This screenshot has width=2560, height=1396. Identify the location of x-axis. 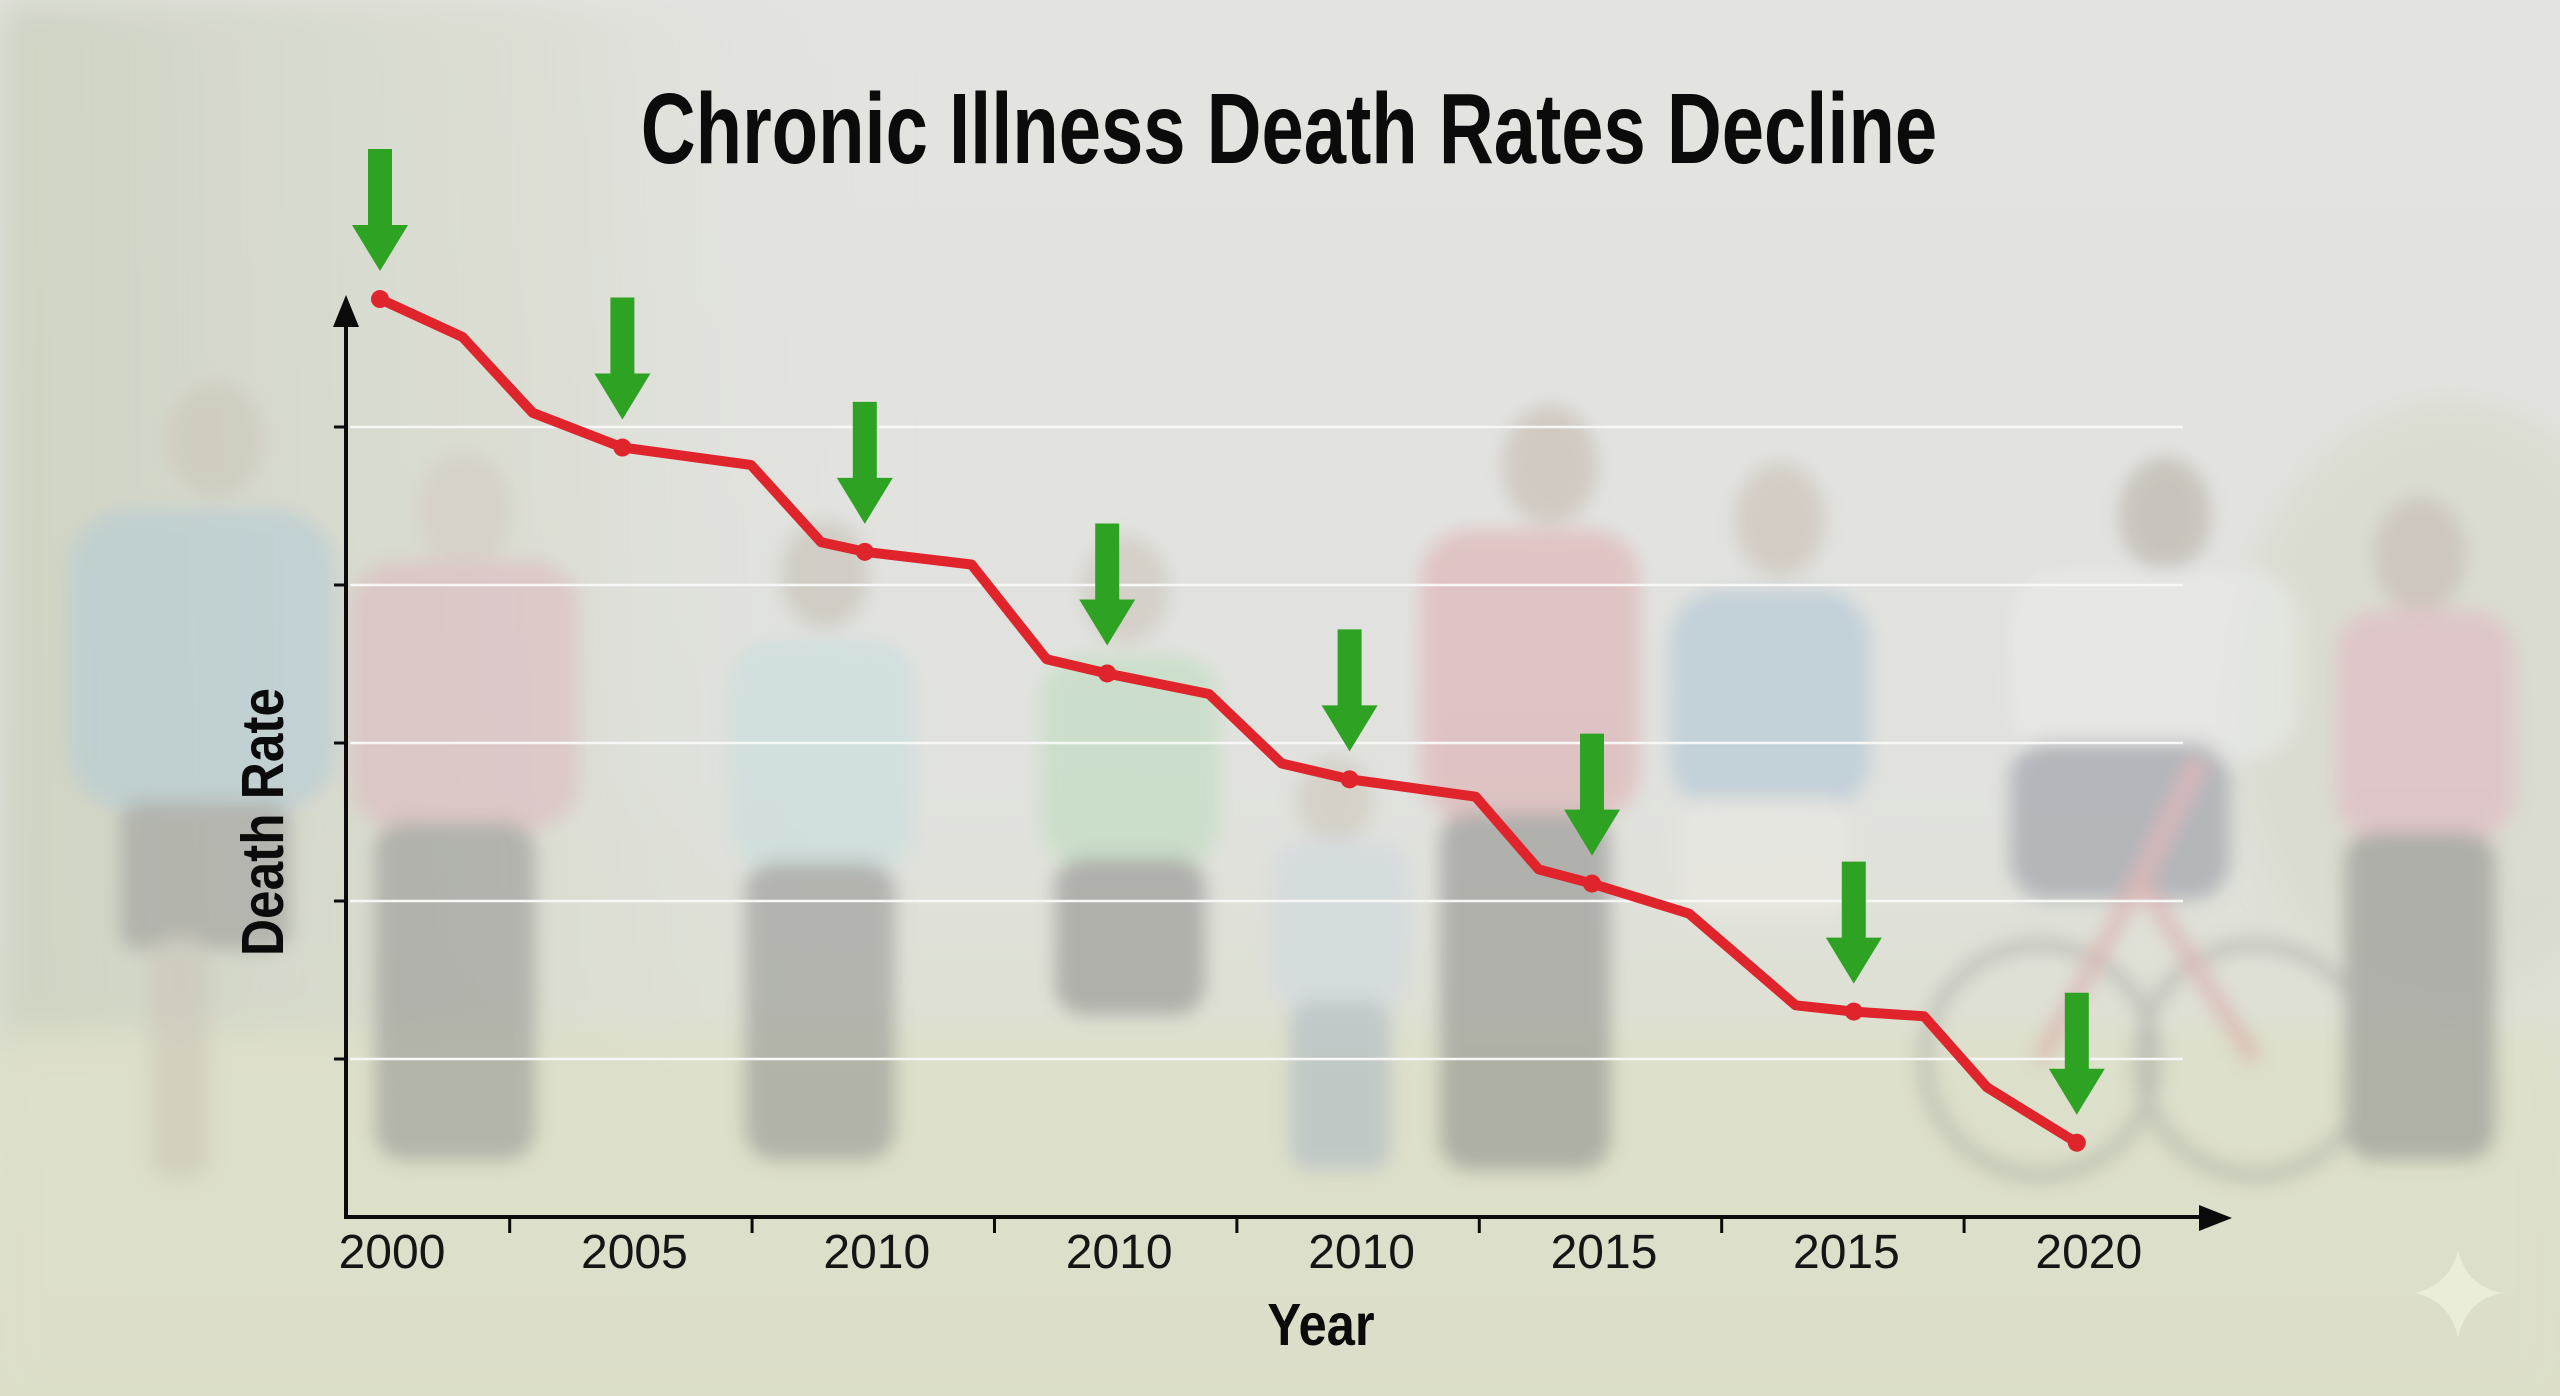
(1288, 1218).